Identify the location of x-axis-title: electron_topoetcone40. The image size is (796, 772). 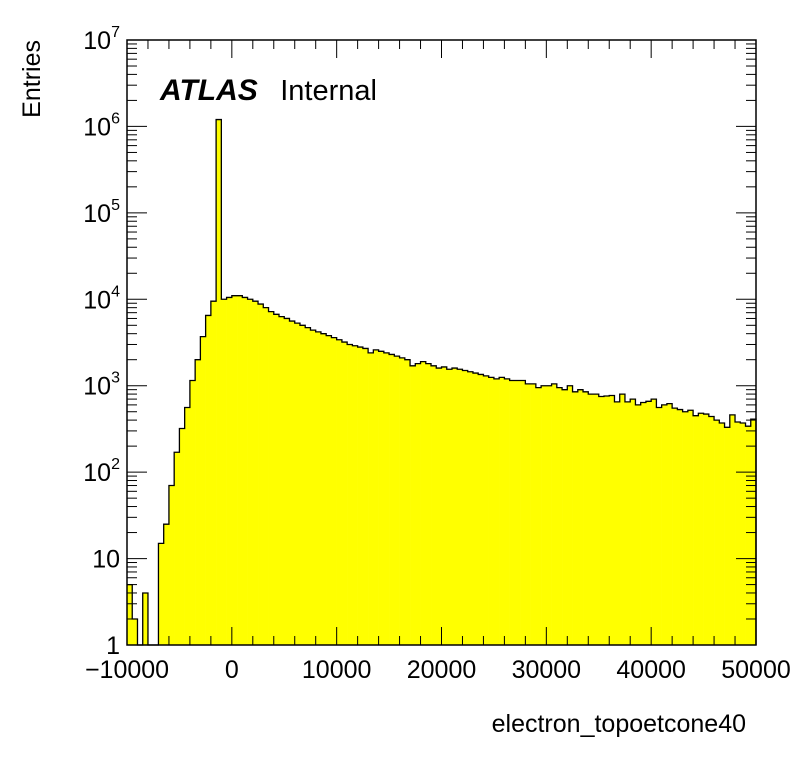
(619, 724).